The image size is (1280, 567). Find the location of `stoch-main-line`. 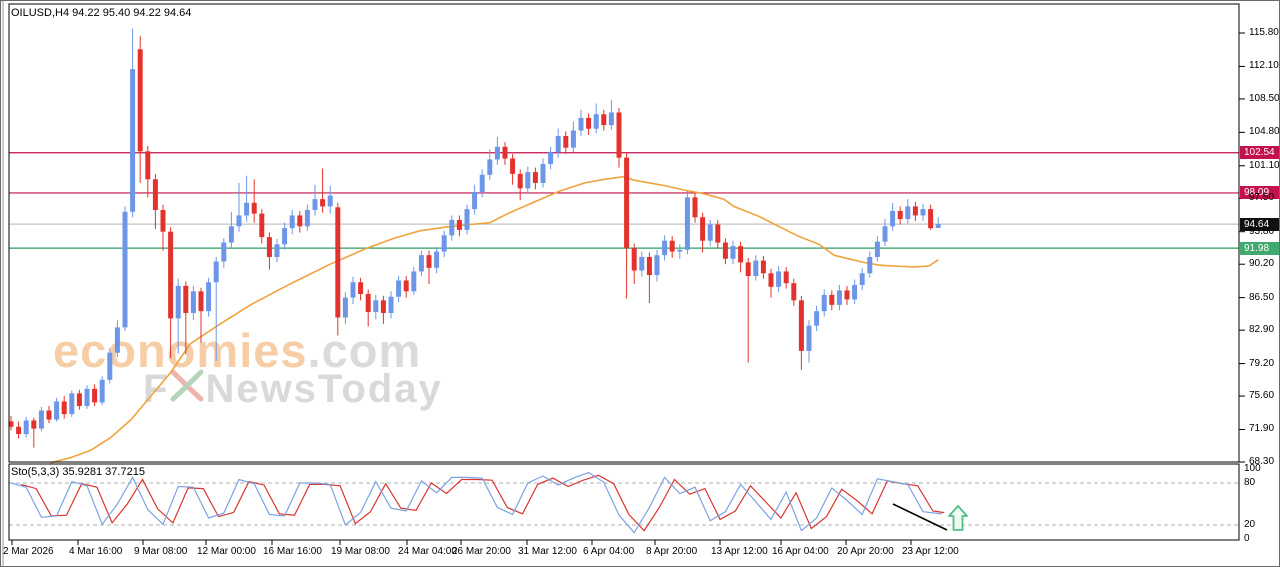

stoch-main-line is located at coordinates (476, 502).